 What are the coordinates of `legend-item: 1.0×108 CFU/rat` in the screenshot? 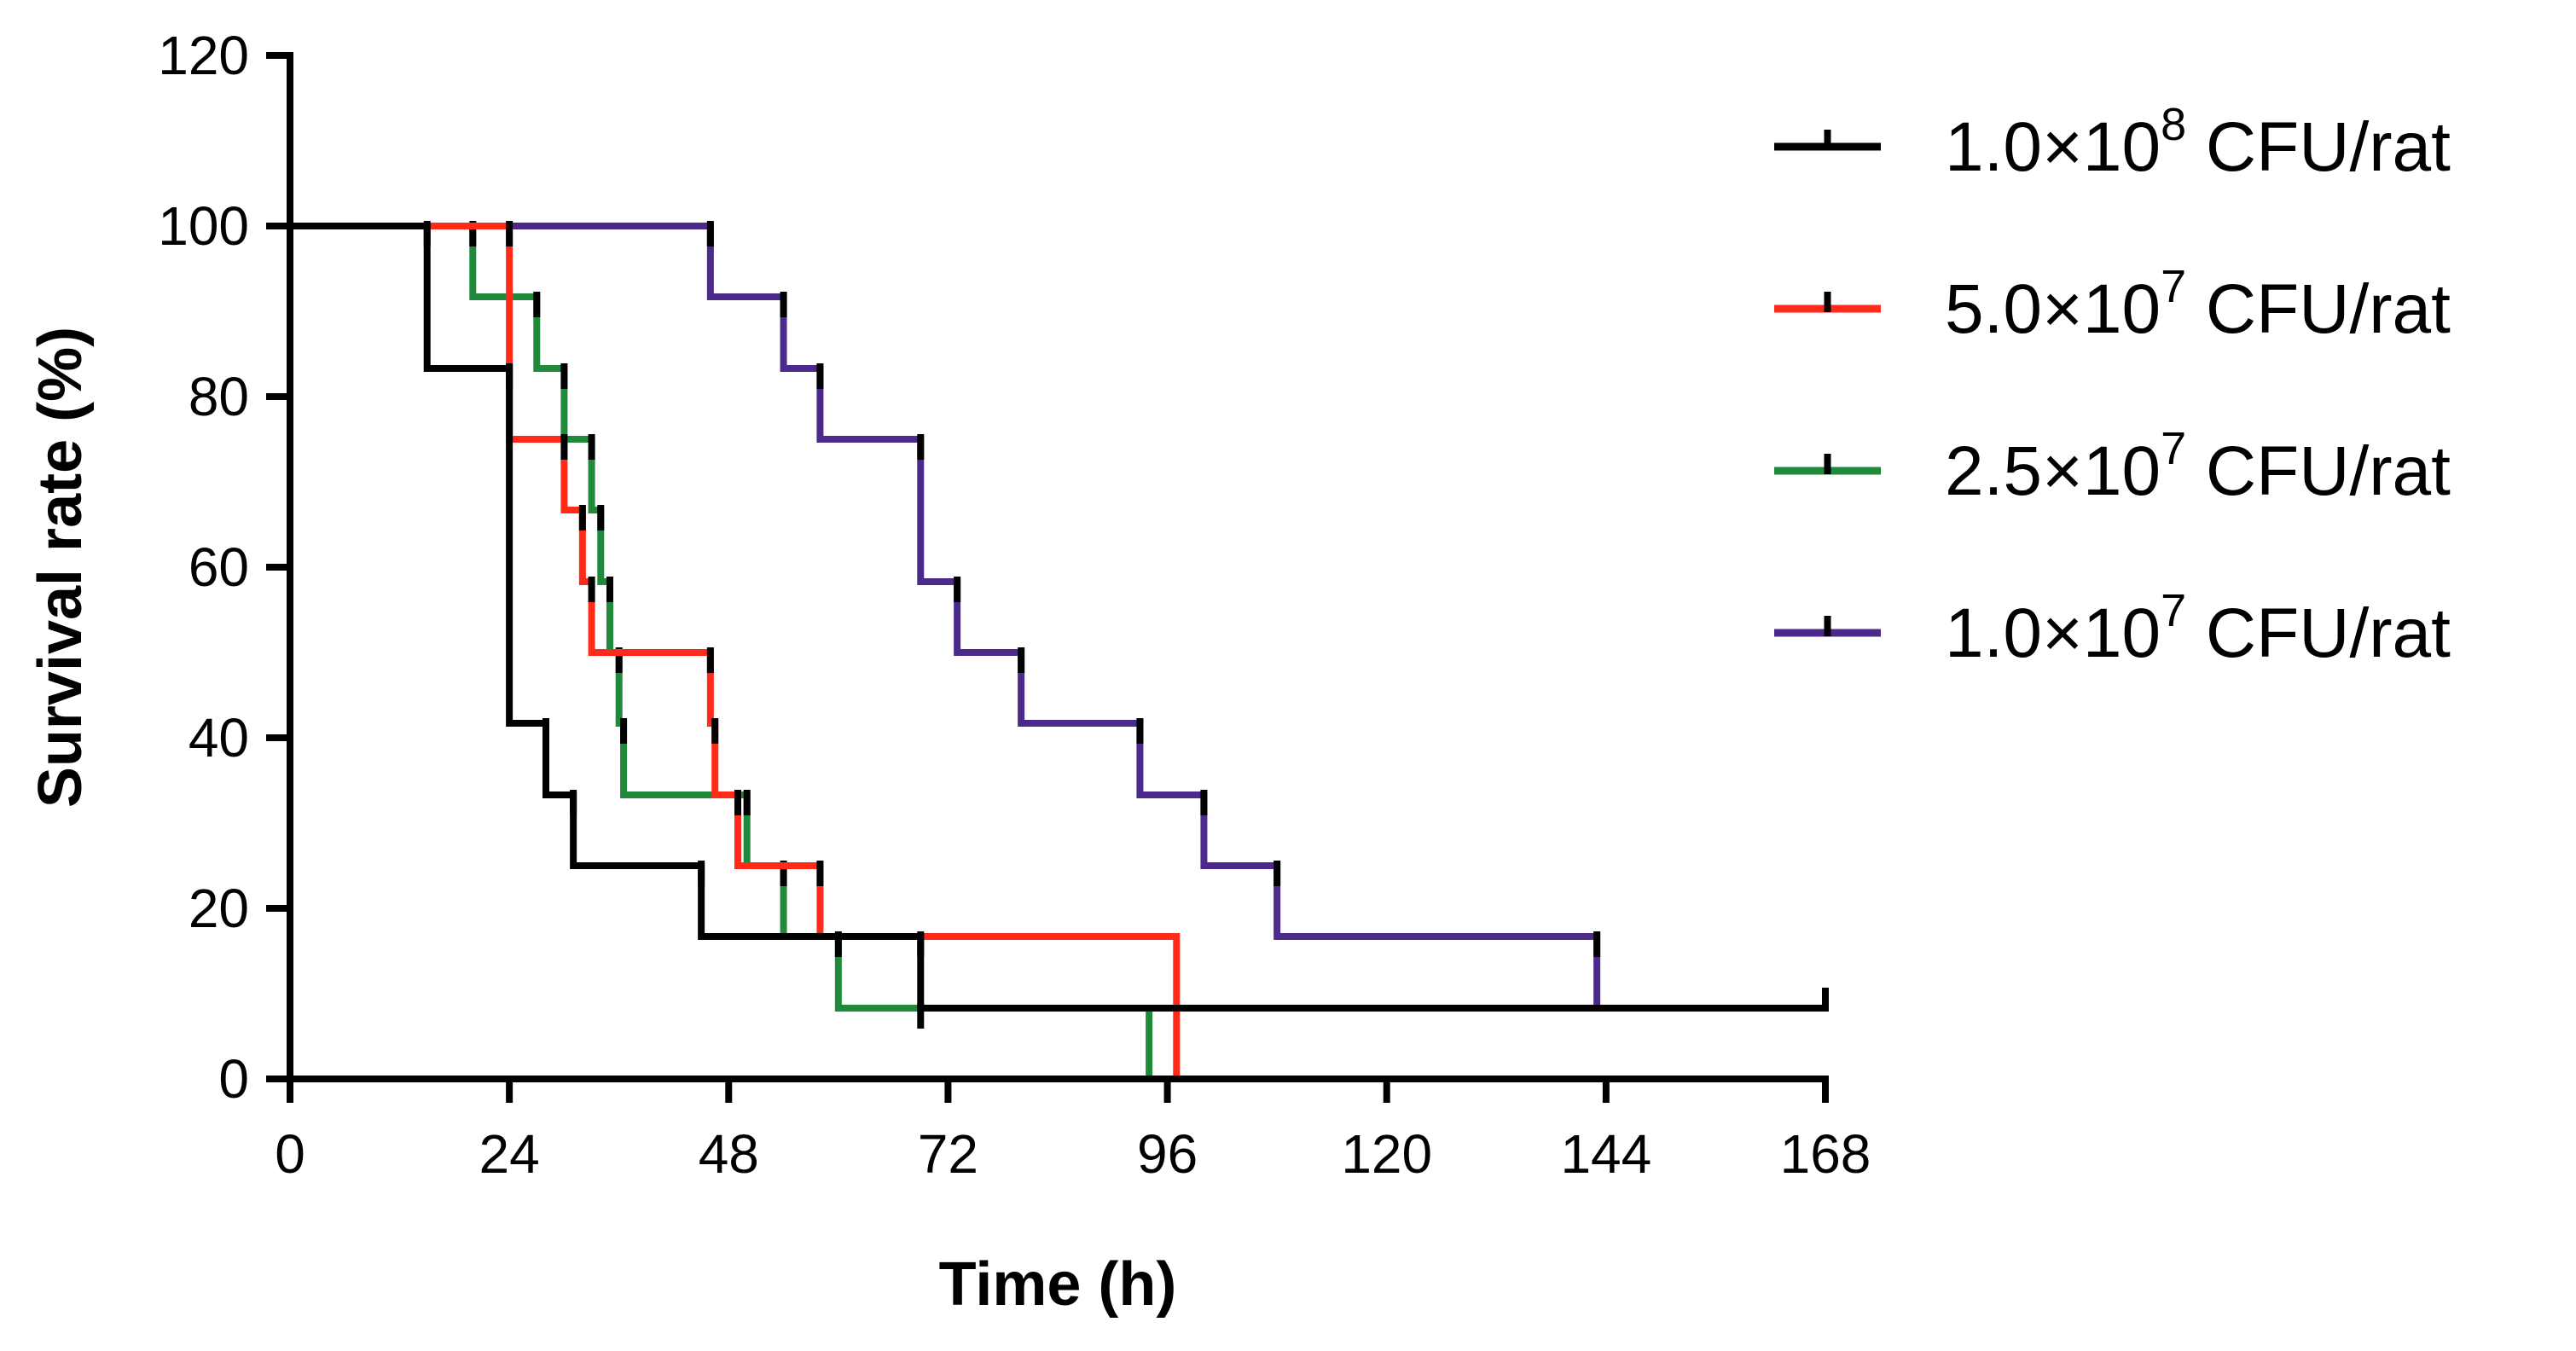 It's located at (2112, 143).